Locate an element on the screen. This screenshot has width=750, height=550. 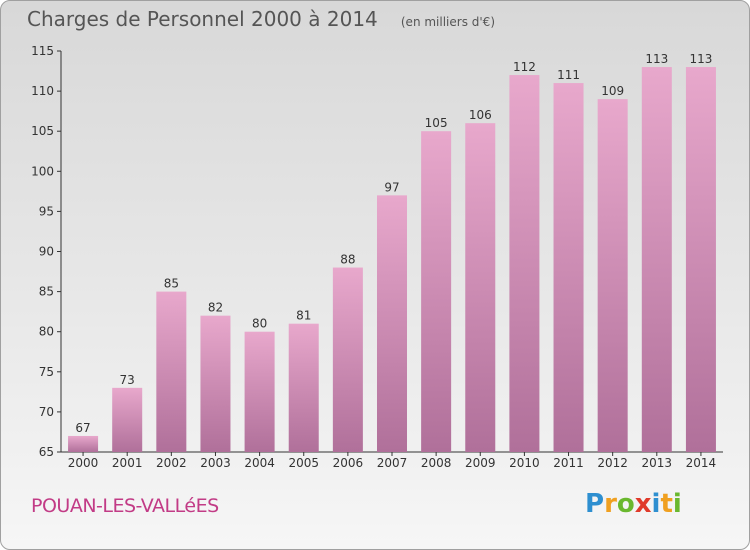
proxiti-logo: Proxiti is located at coordinates (633, 504).